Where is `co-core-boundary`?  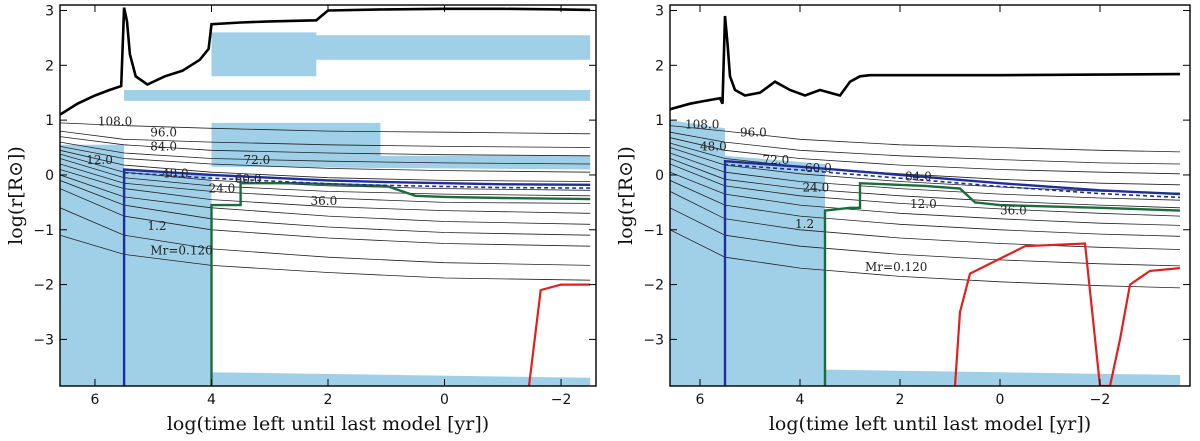 co-core-boundary is located at coordinates (1002, 283).